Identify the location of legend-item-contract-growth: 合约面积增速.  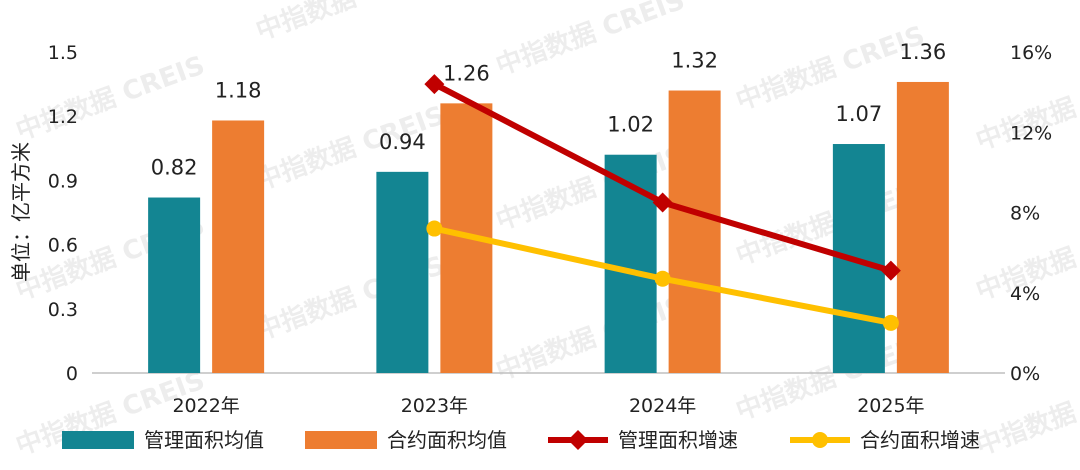
(885, 440).